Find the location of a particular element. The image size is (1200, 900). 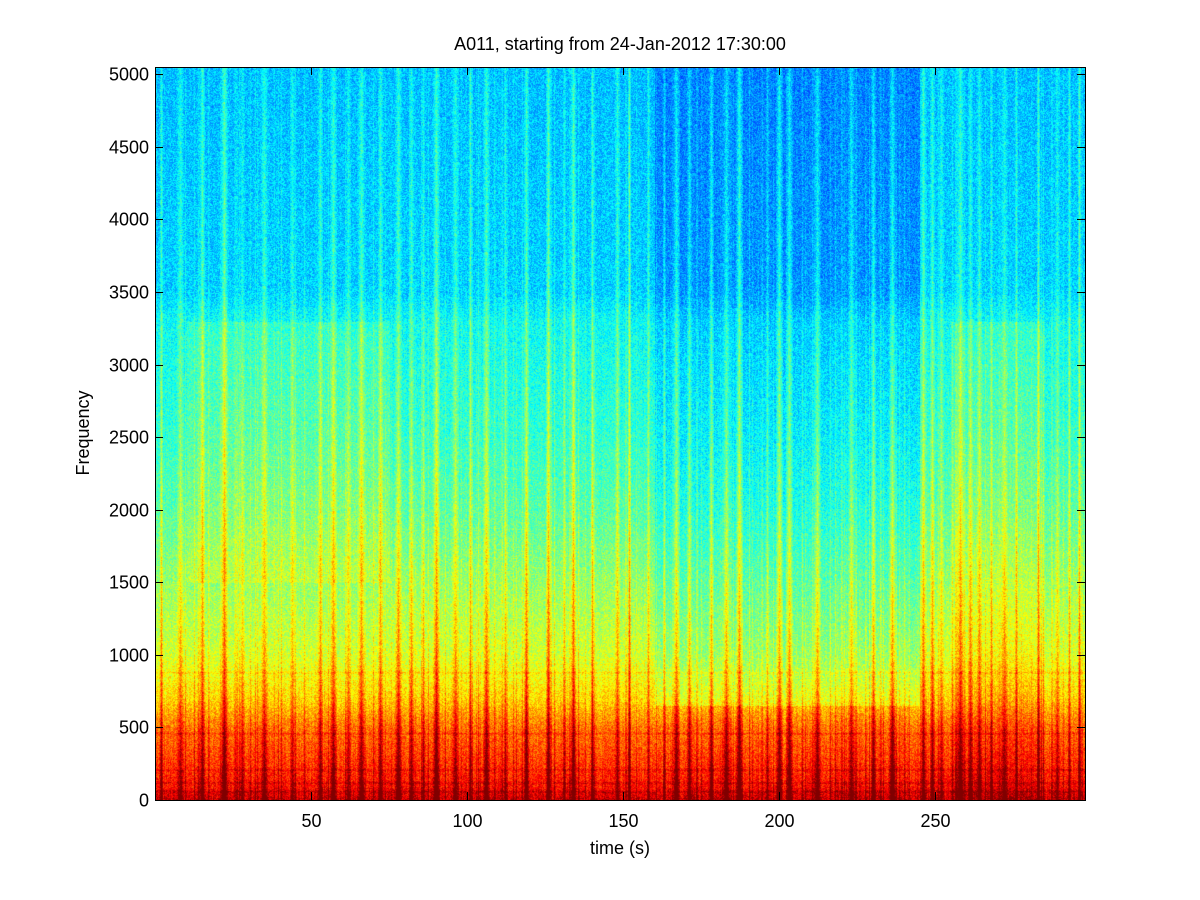

x-axis-label: time (s) is located at coordinates (620, 848).